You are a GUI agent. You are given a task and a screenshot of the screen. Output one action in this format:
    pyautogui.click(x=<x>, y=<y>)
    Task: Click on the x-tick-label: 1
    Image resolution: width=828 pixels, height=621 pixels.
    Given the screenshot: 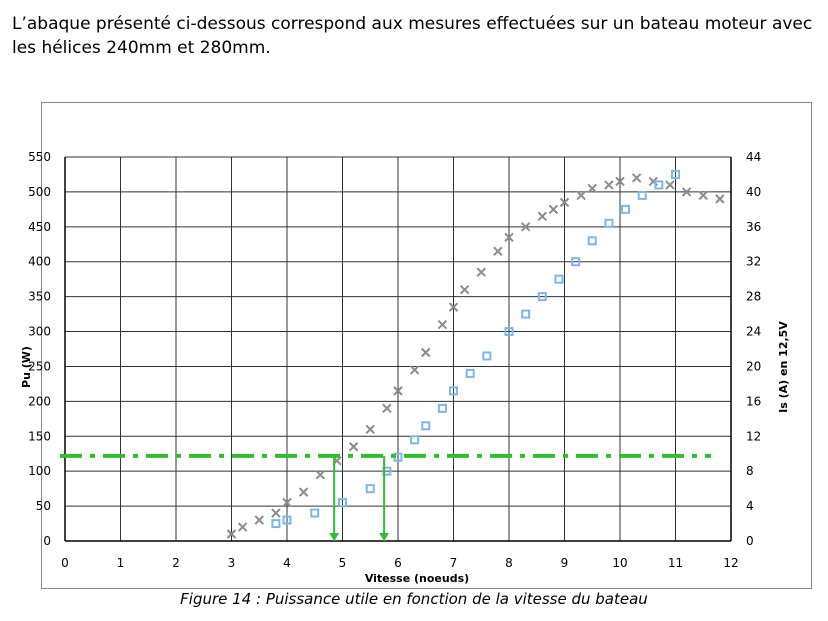 What is the action you would take?
    pyautogui.click(x=121, y=563)
    